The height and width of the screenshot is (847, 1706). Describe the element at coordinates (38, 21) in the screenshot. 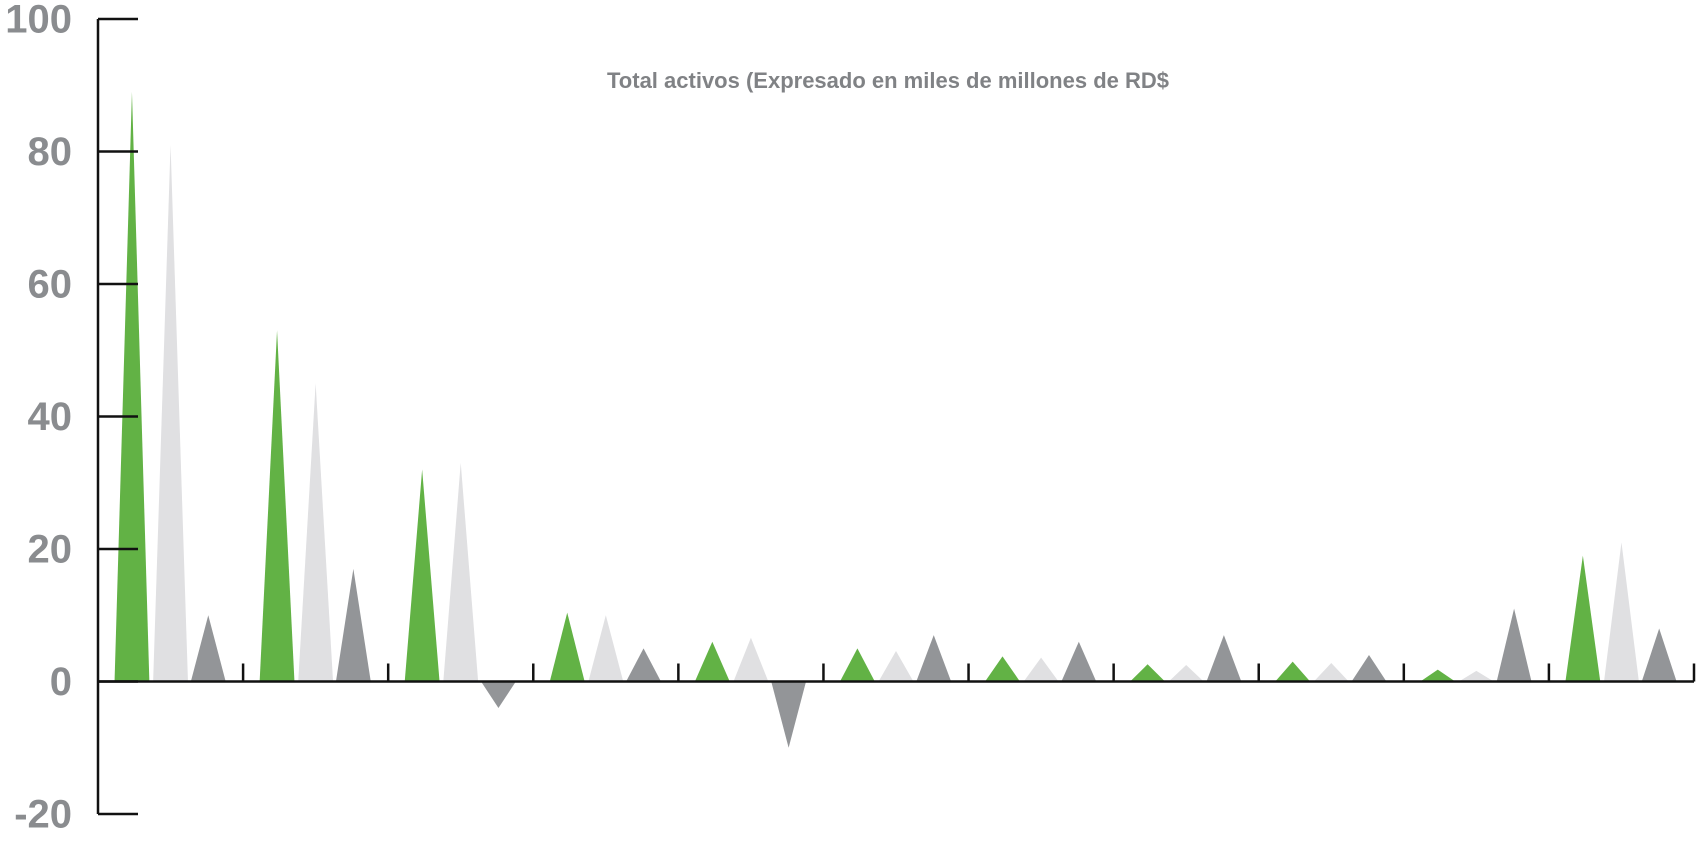

I see `y-tick-label: 100` at that location.